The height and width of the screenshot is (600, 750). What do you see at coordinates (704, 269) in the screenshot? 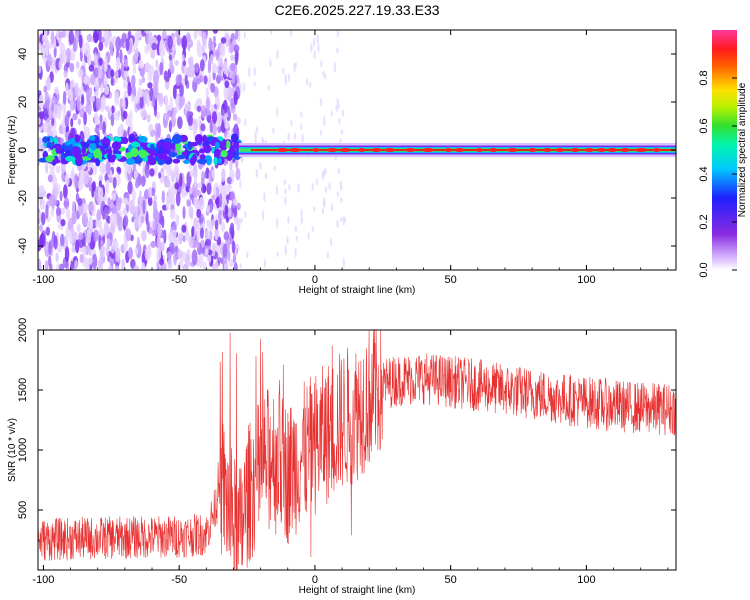
I see `colorbar-tick-label: 0.0` at bounding box center [704, 269].